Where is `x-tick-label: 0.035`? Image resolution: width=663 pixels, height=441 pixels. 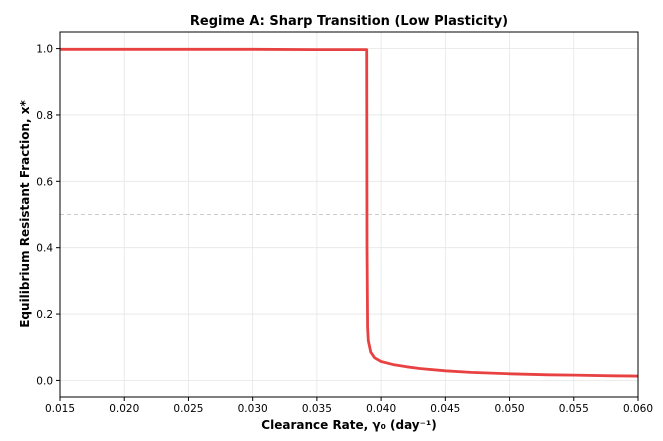 x-tick-label: 0.035 is located at coordinates (317, 409).